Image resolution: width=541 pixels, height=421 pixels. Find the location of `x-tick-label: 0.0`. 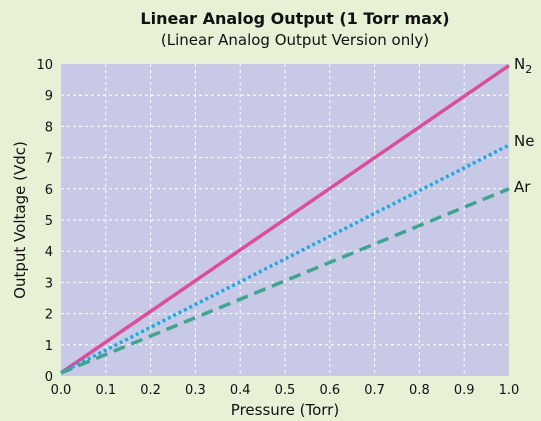

x-tick-label: 0.0 is located at coordinates (61, 390).